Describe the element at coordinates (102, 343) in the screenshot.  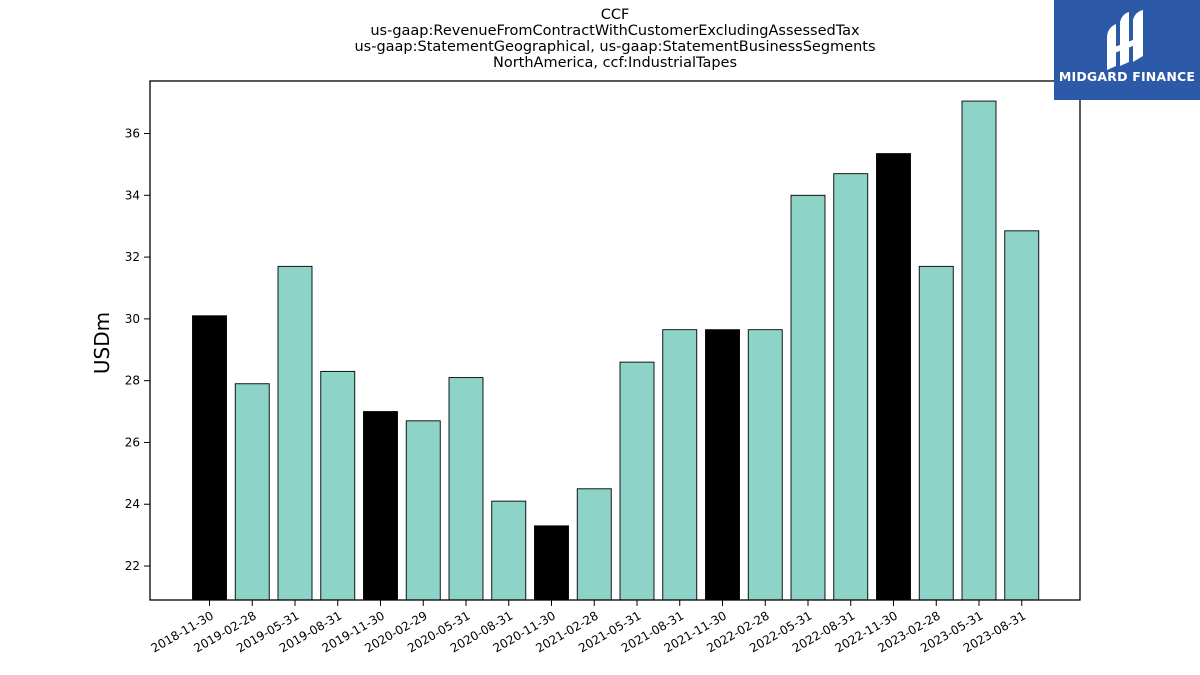
I see `y-axis-label: USDm` at that location.